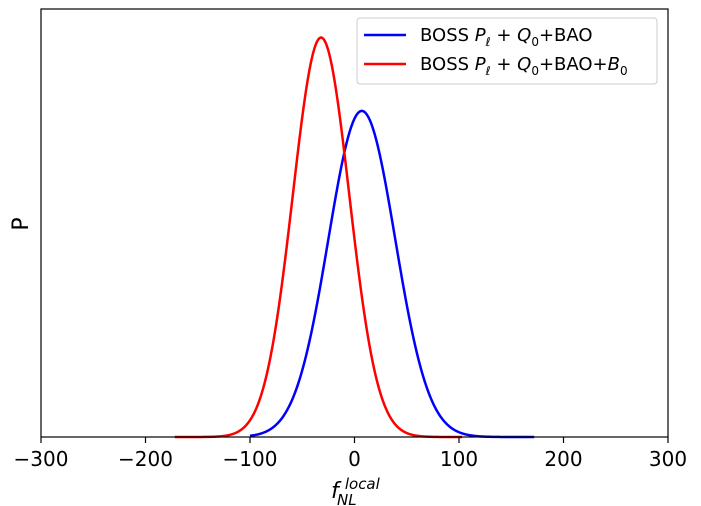 The height and width of the screenshot is (506, 701). What do you see at coordinates (524, 66) in the screenshot?
I see `legend-entry-1: BOSS Pℓ + Q0+BAO+B0` at bounding box center [524, 66].